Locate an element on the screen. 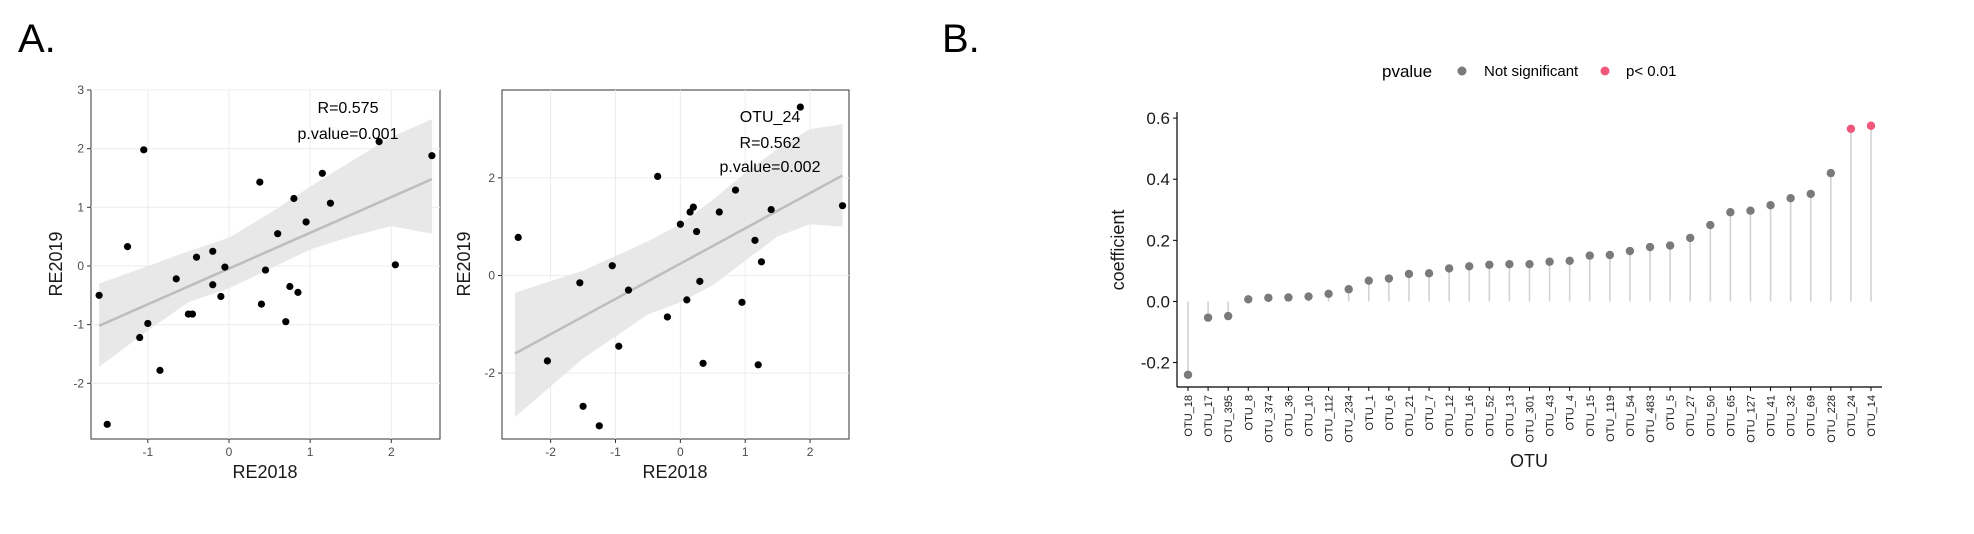 The width and height of the screenshot is (1974, 534). x-tick-label: -2 is located at coordinates (550, 452).